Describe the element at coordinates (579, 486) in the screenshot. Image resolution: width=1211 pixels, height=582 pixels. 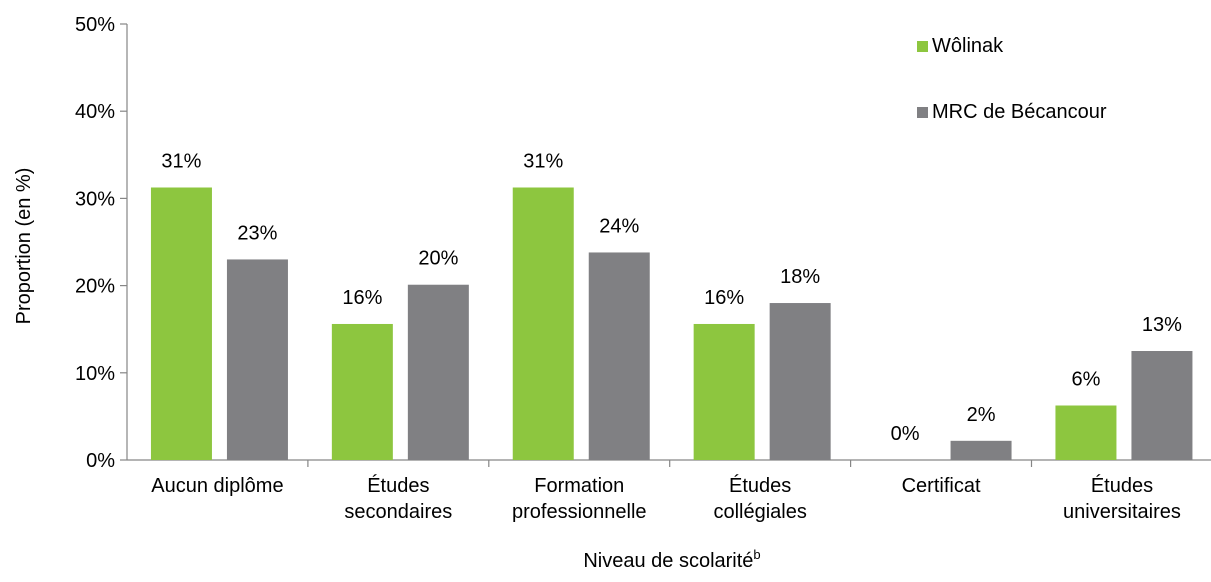
I see `x-tick-label-line: Formation` at that location.